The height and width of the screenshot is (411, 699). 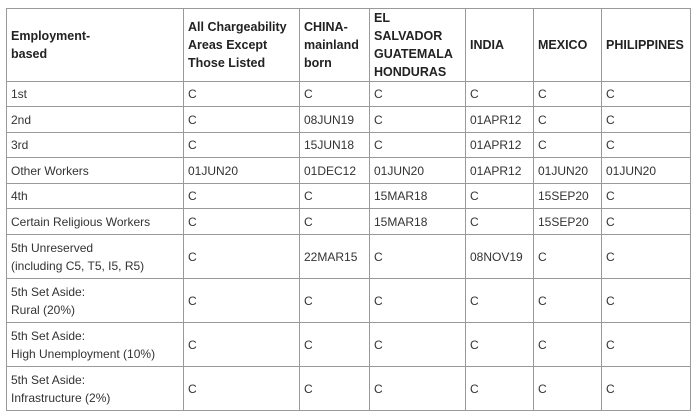 I want to click on row-label: Other Workers, so click(x=95, y=170).